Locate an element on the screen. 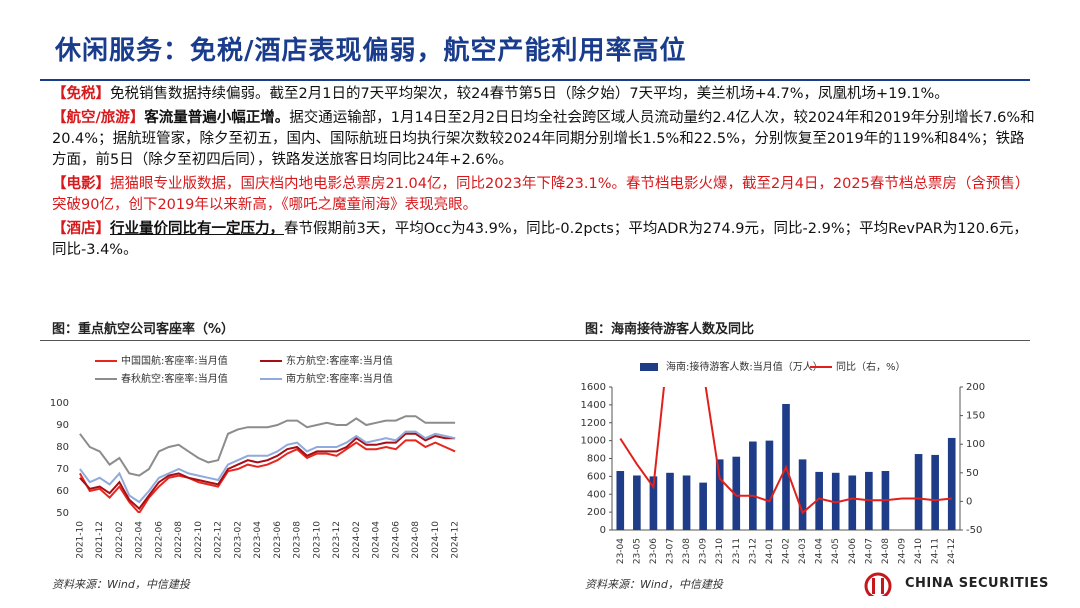 The height and width of the screenshot is (608, 1080). x-tick-label: 23-10 is located at coordinates (720, 551).